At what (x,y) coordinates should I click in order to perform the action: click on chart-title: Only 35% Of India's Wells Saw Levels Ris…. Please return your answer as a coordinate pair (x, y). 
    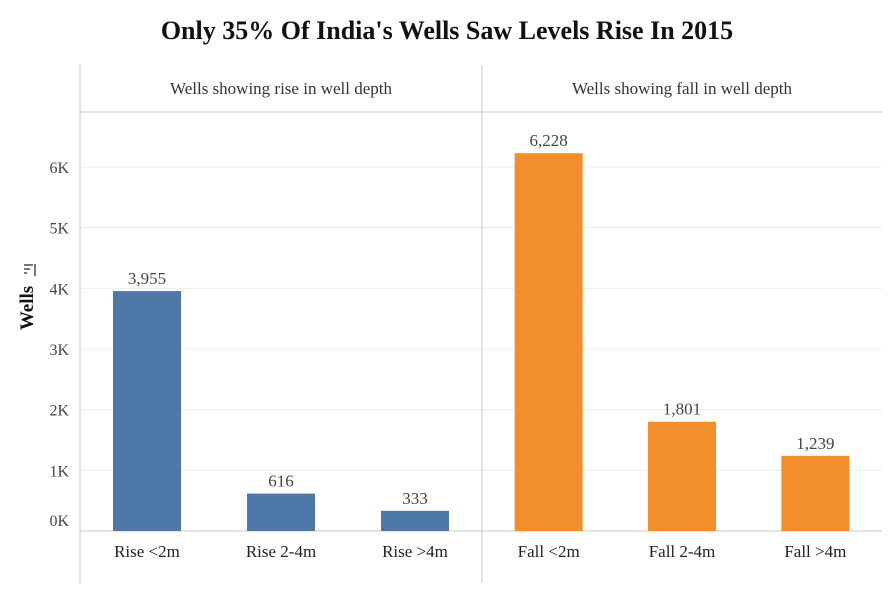
    Looking at the image, I should click on (447, 30).